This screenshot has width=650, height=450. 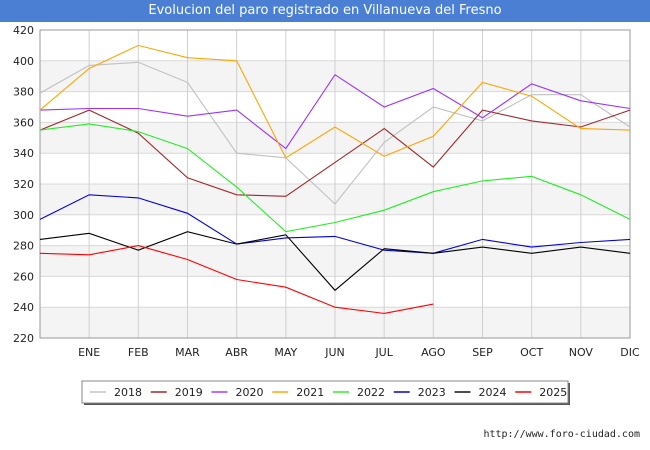 I want to click on y-tick-label: 360, so click(x=23, y=122).